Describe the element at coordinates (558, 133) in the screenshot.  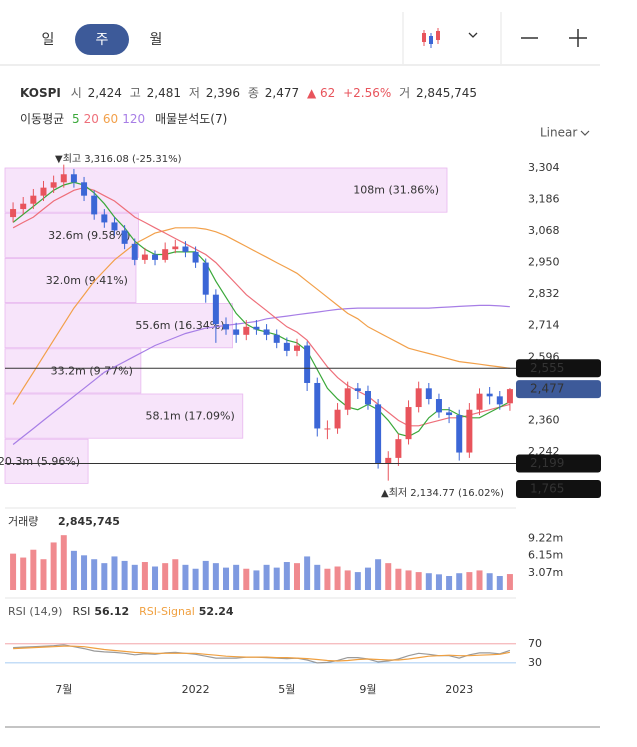
I see `scale-button: Linear` at that location.